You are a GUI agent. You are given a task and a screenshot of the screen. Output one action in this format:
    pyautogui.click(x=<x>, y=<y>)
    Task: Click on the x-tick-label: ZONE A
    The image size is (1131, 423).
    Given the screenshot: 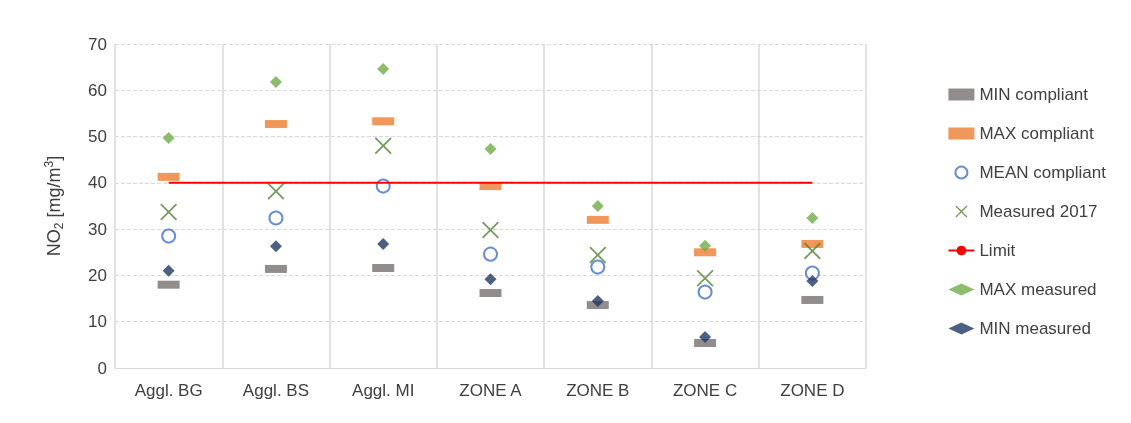 What is the action you would take?
    pyautogui.click(x=491, y=390)
    